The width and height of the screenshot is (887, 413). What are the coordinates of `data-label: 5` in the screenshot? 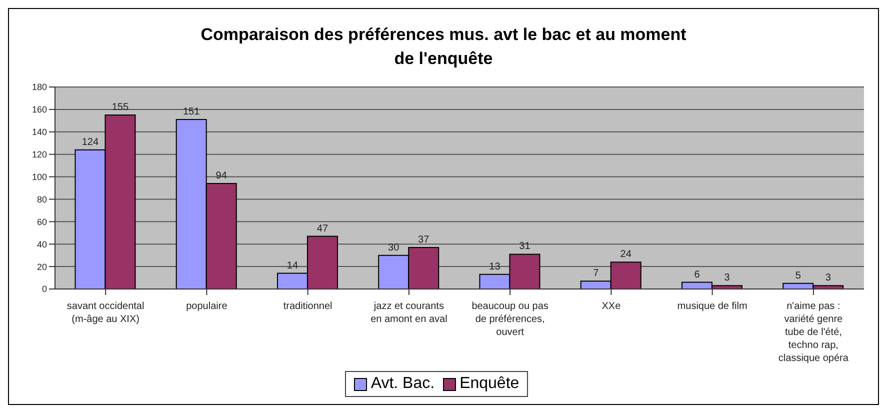 It's located at (798, 276).